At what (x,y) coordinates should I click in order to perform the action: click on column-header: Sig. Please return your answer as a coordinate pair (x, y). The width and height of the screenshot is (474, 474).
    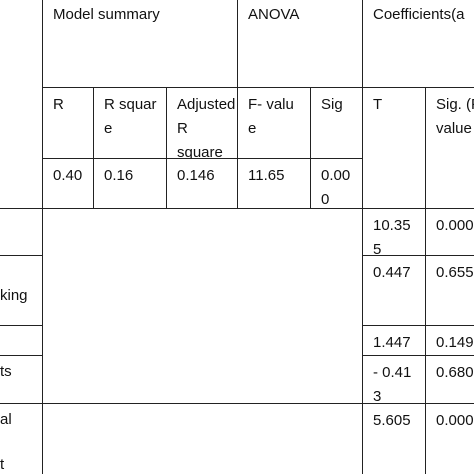
    Looking at the image, I should click on (336, 122).